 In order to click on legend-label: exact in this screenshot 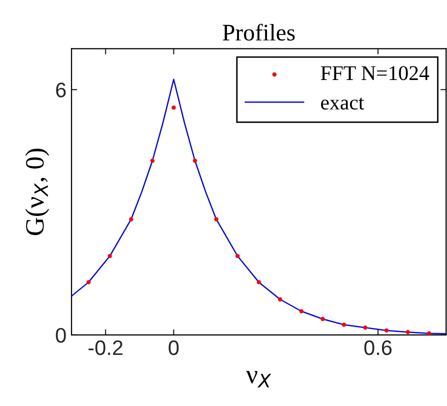, I will do `click(342, 104)`.